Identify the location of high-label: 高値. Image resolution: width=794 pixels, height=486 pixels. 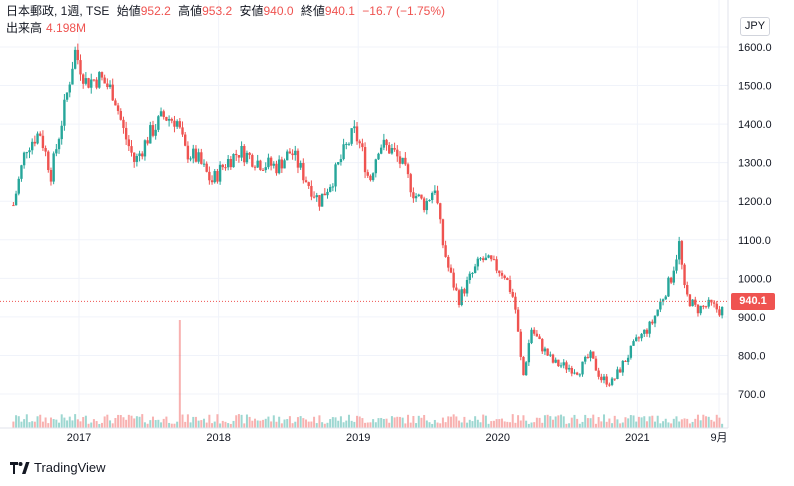
(190, 11).